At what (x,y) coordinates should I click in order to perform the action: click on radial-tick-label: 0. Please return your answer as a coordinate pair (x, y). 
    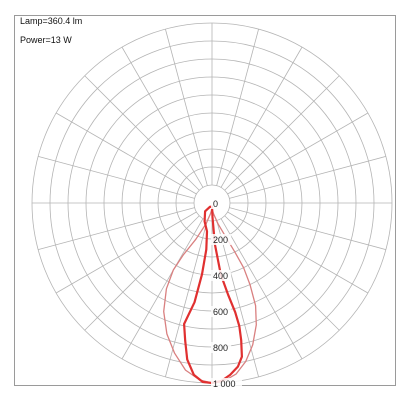
    Looking at the image, I should click on (215, 204).